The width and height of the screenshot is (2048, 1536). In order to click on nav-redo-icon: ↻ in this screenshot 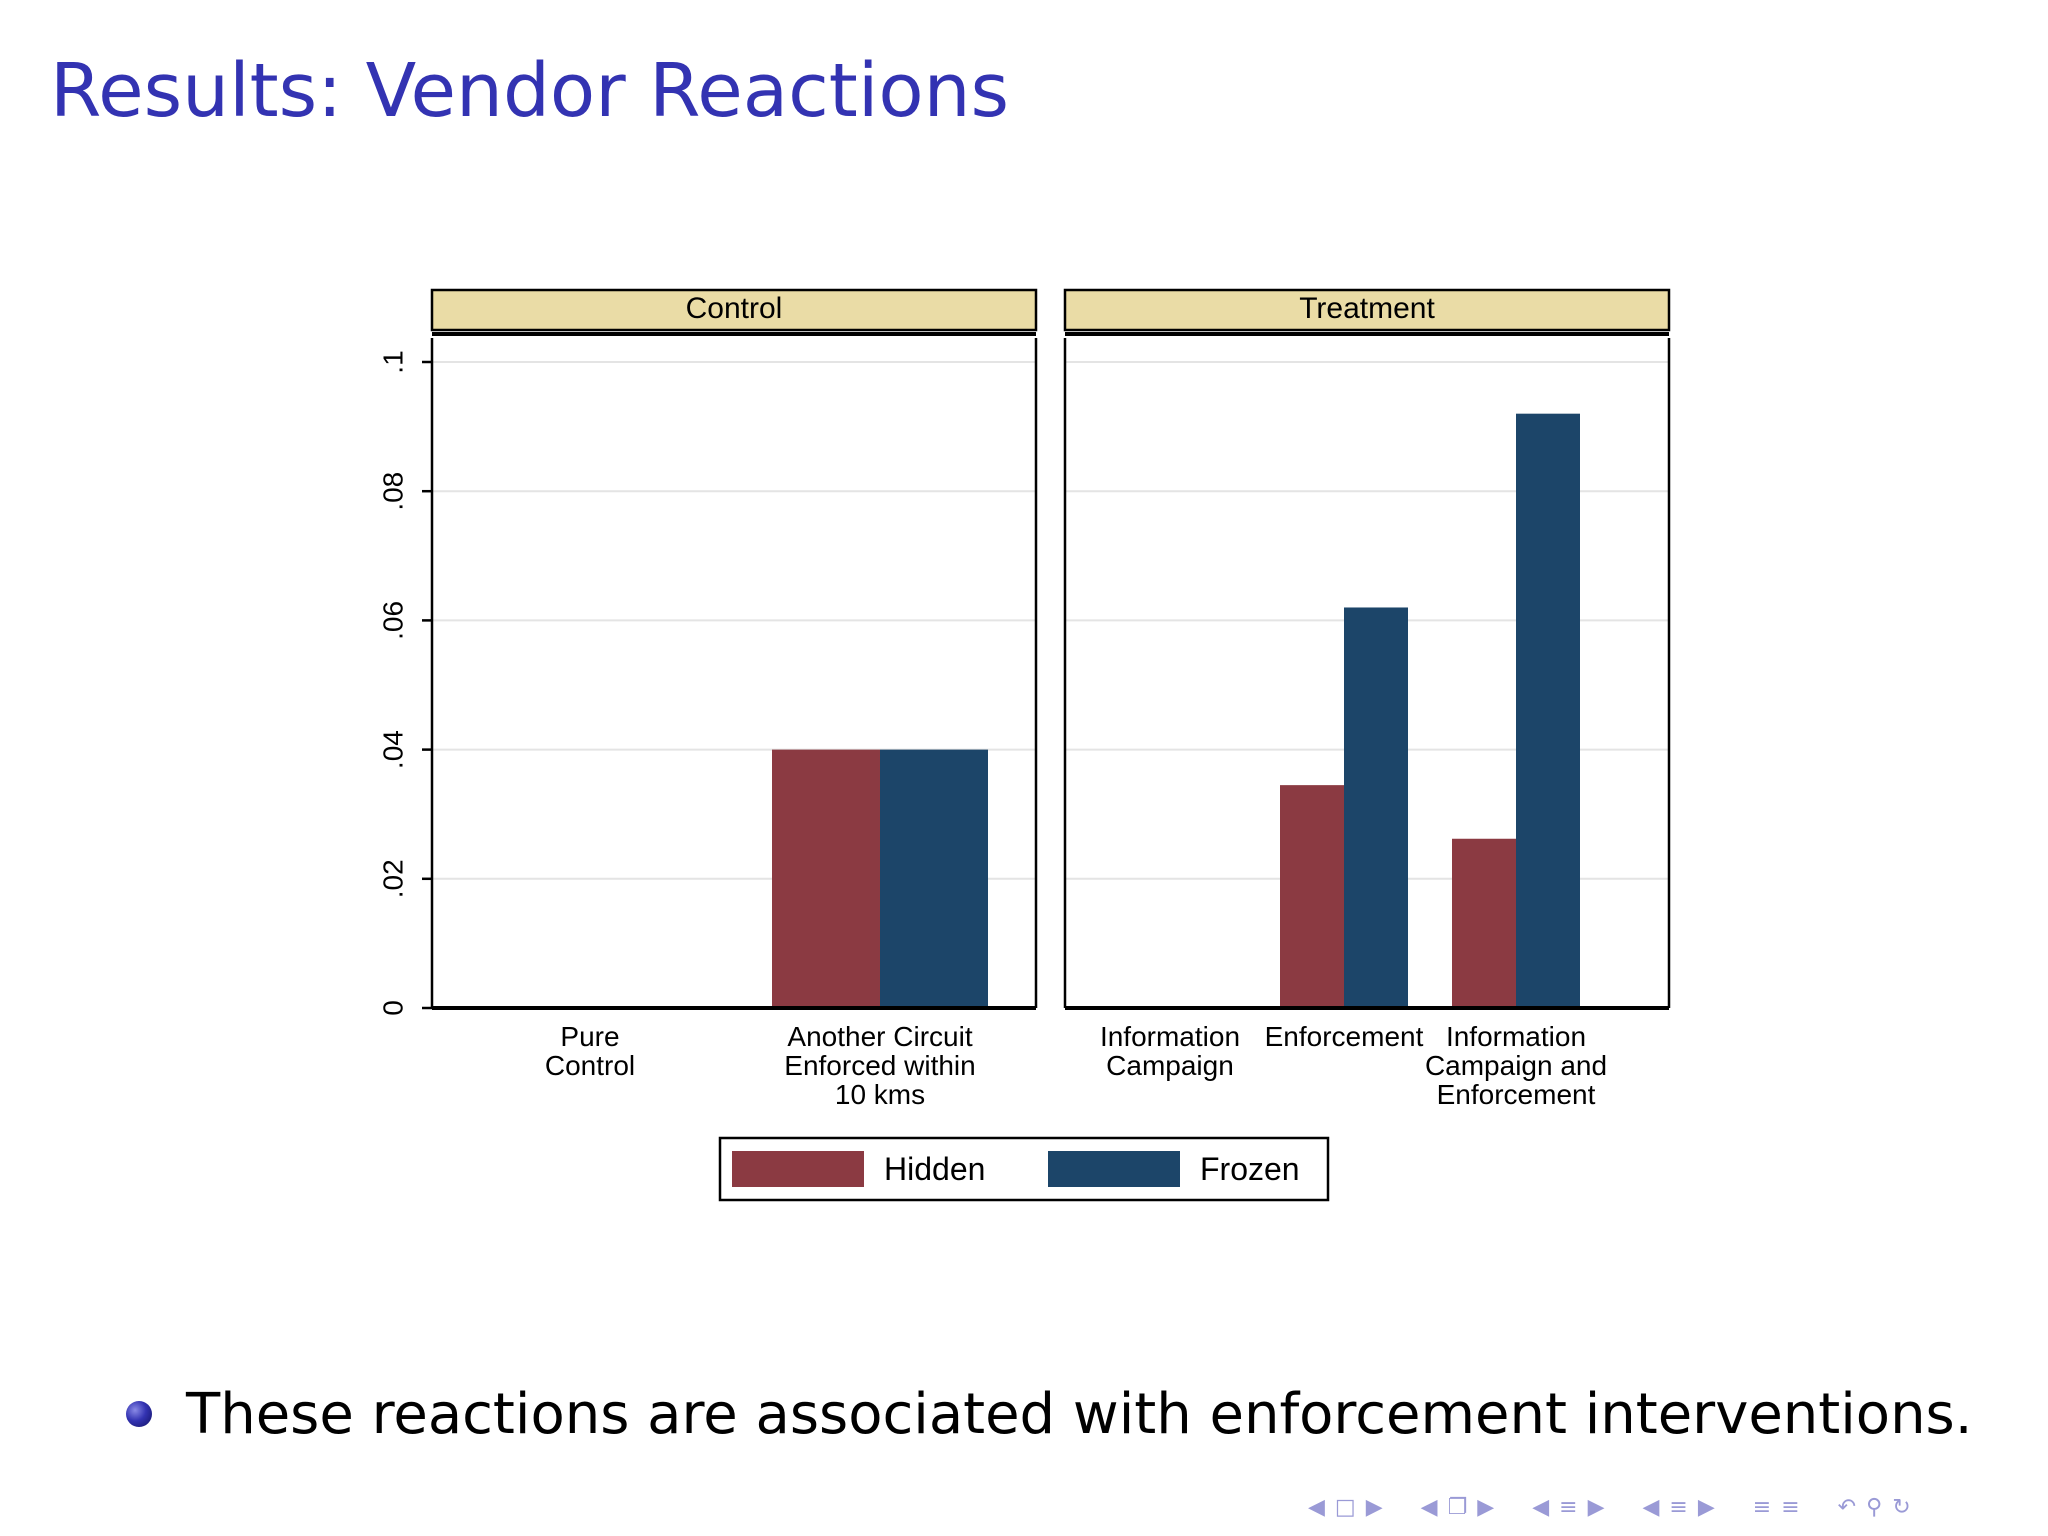, I will do `click(1901, 1507)`.